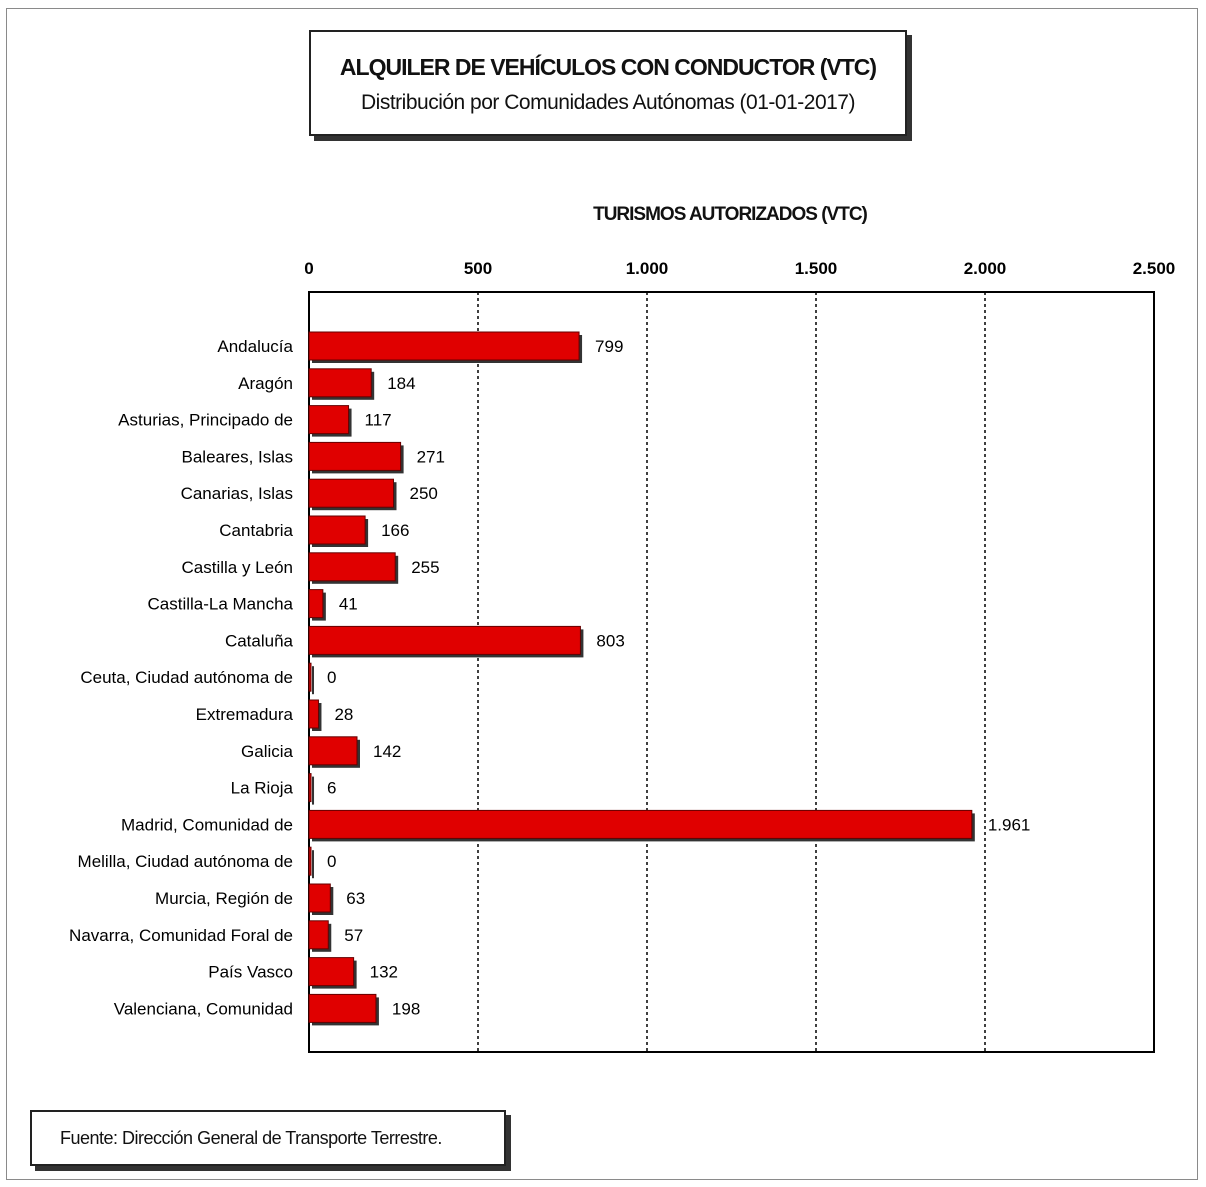 This screenshot has width=1206, height=1187. What do you see at coordinates (1009, 824) in the screenshot?
I see `value-label: 1.961` at bounding box center [1009, 824].